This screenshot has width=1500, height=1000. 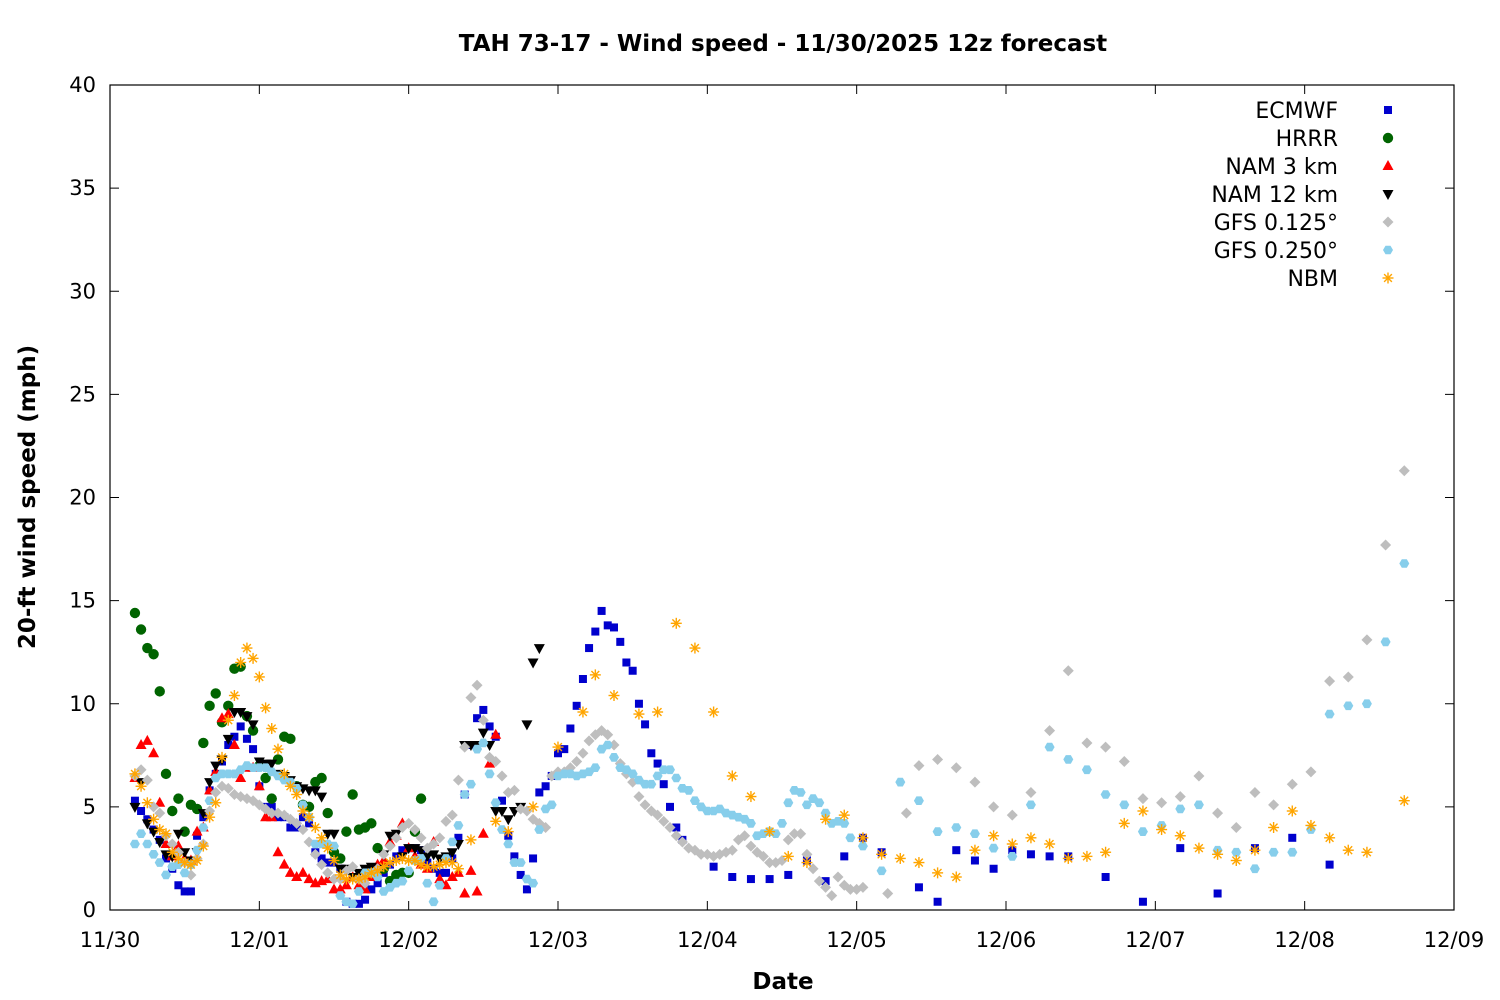 I want to click on x-tick-label: 12/01, so click(x=259, y=940).